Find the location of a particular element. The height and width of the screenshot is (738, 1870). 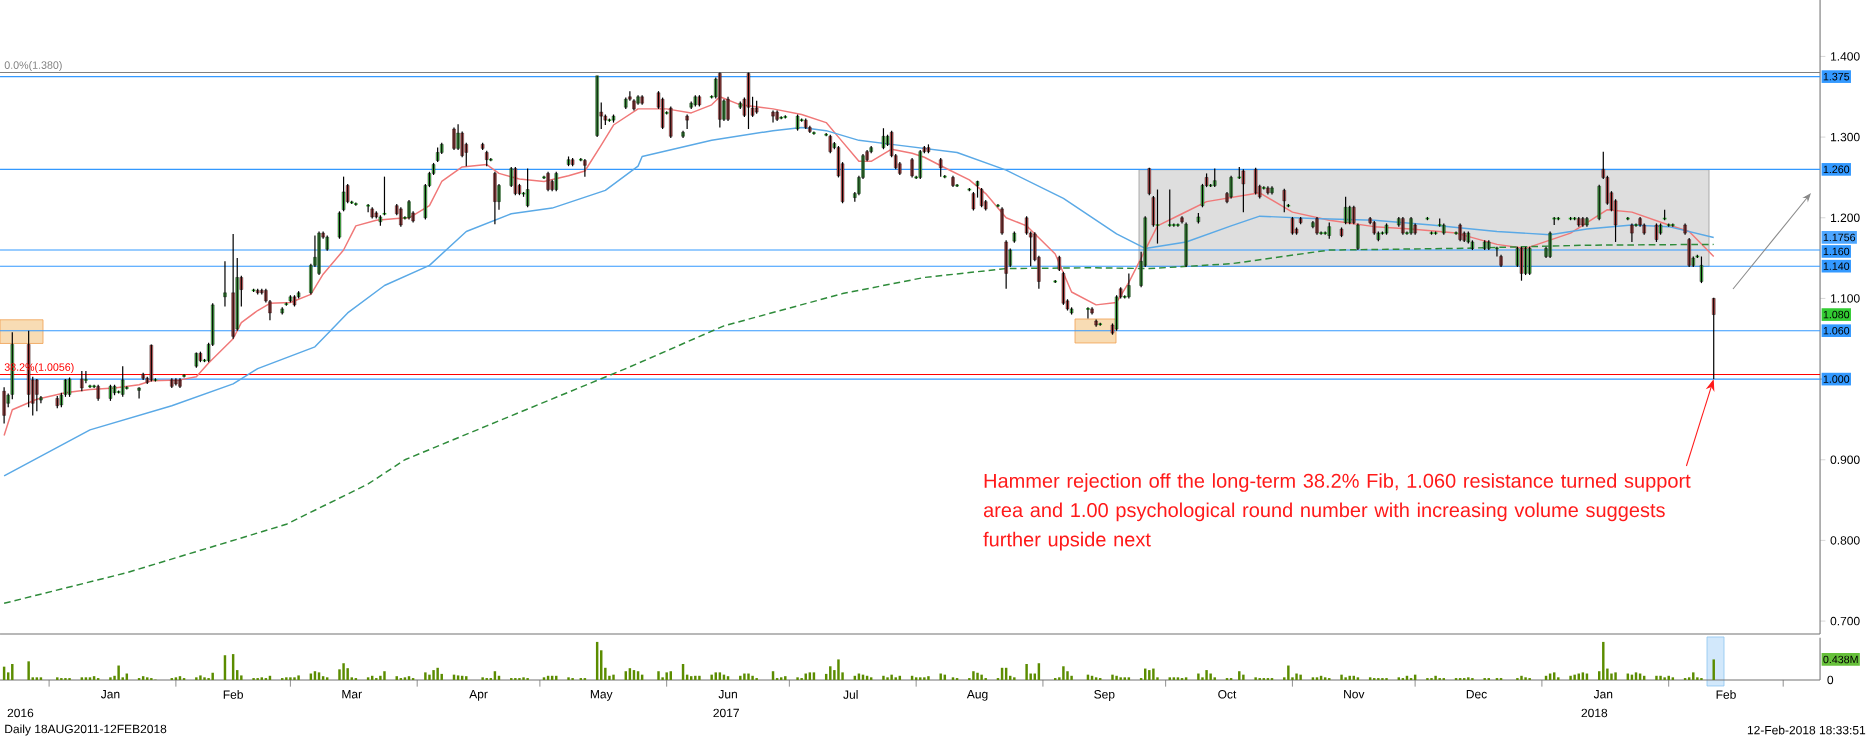

text: 1.080 is located at coordinates (1836, 314).